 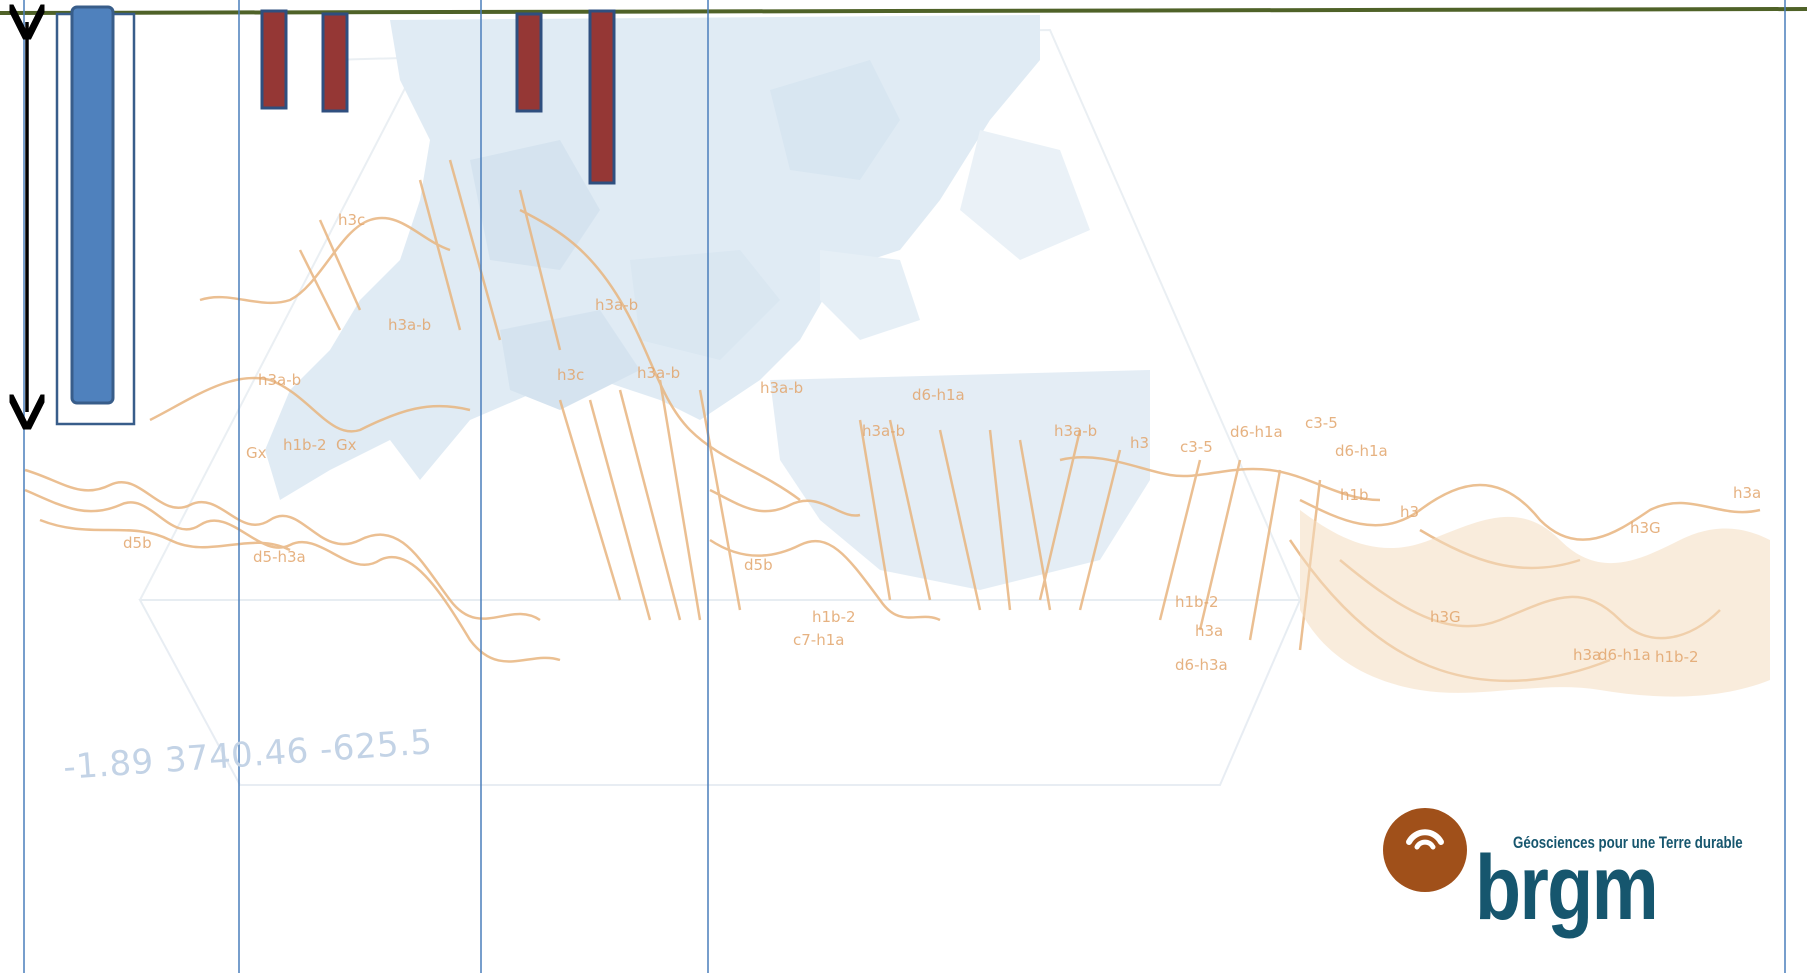 What do you see at coordinates (903, 11) in the screenshot?
I see `top-line` at bounding box center [903, 11].